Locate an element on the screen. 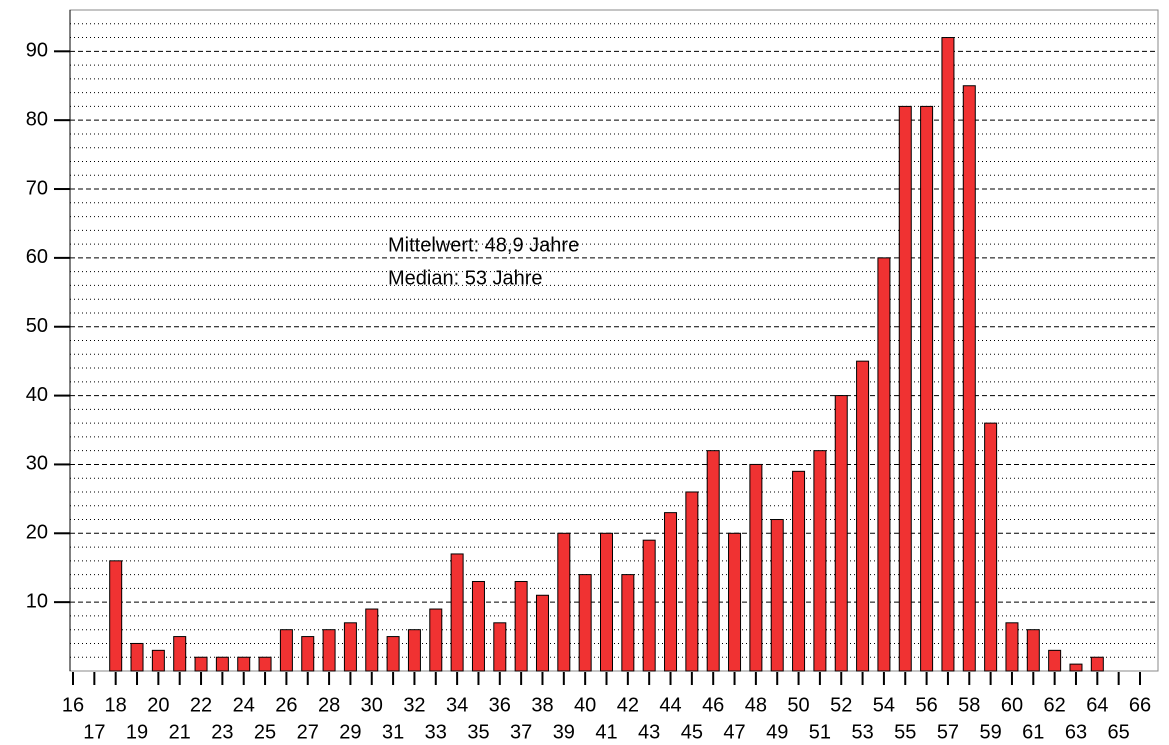 This screenshot has width=1169, height=745. x-tick-label: 58 is located at coordinates (969, 705).